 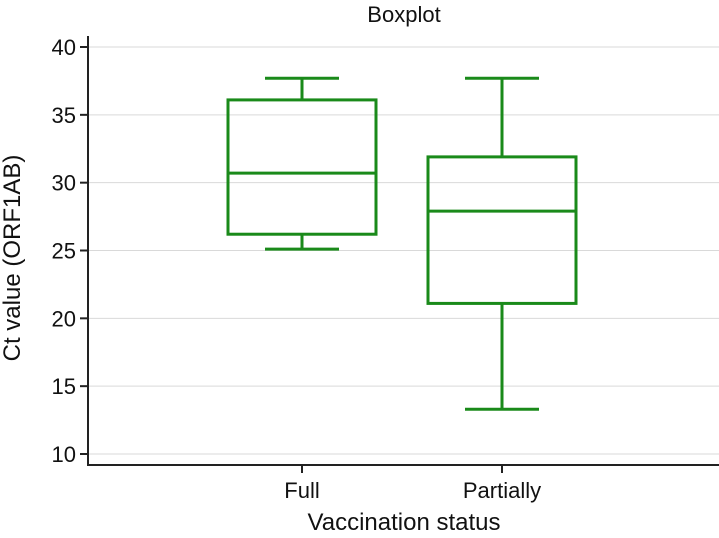 I want to click on y-tick-label: 40, so click(x=64, y=47).